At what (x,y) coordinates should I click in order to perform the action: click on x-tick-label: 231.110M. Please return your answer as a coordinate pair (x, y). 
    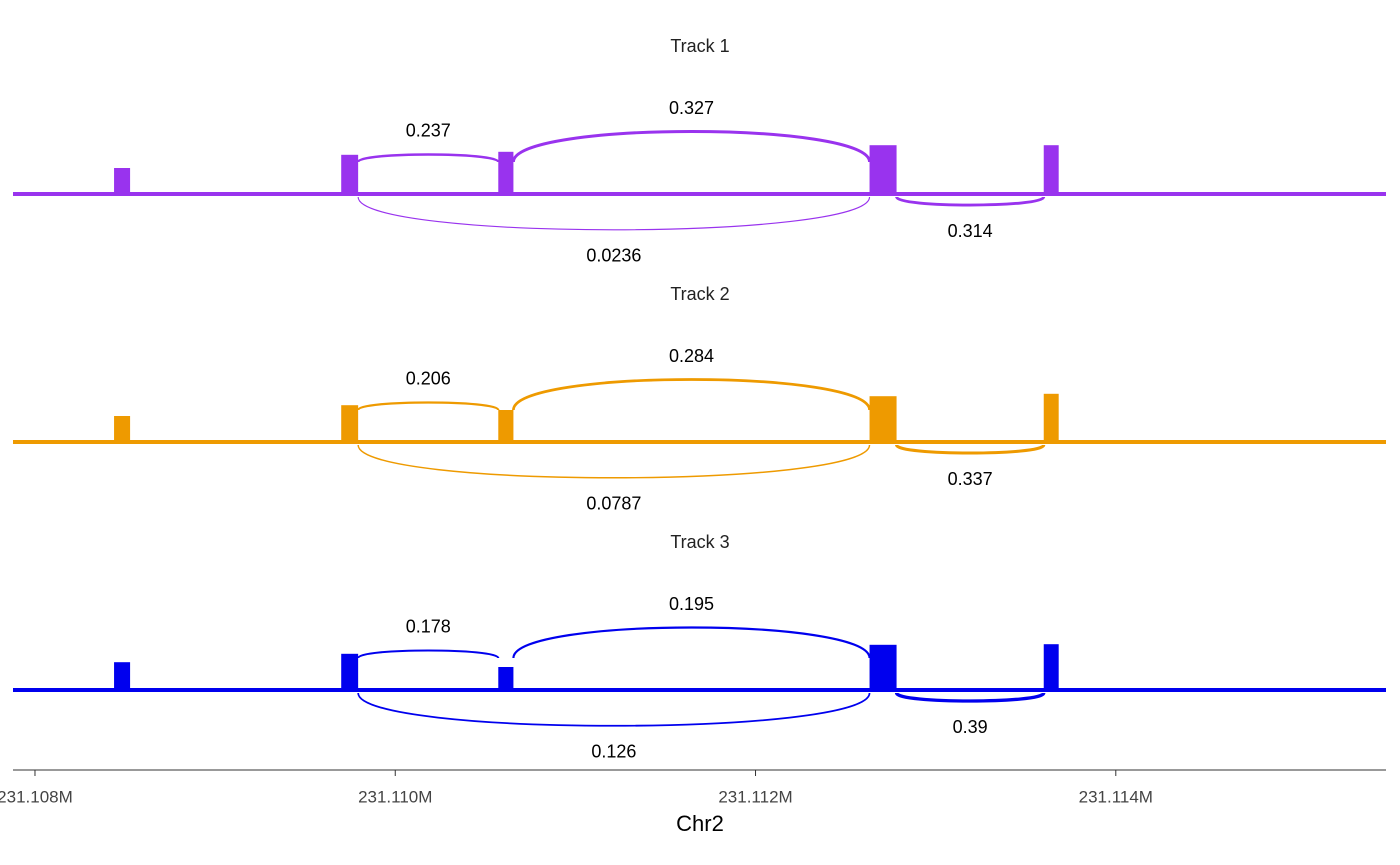
    Looking at the image, I should click on (395, 796).